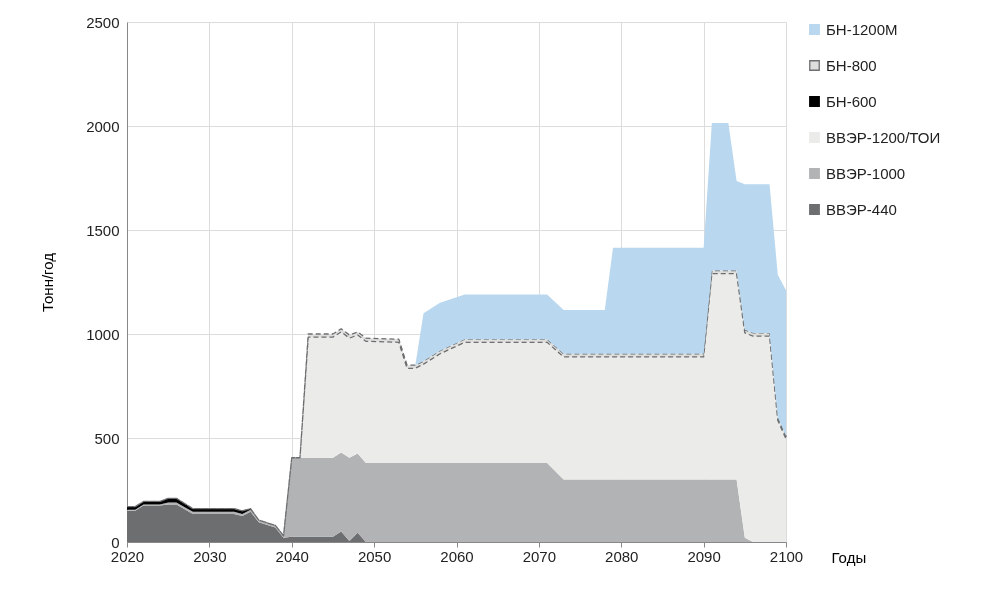  Describe the element at coordinates (622, 556) in the screenshot. I see `x-tick-label: 2080` at that location.